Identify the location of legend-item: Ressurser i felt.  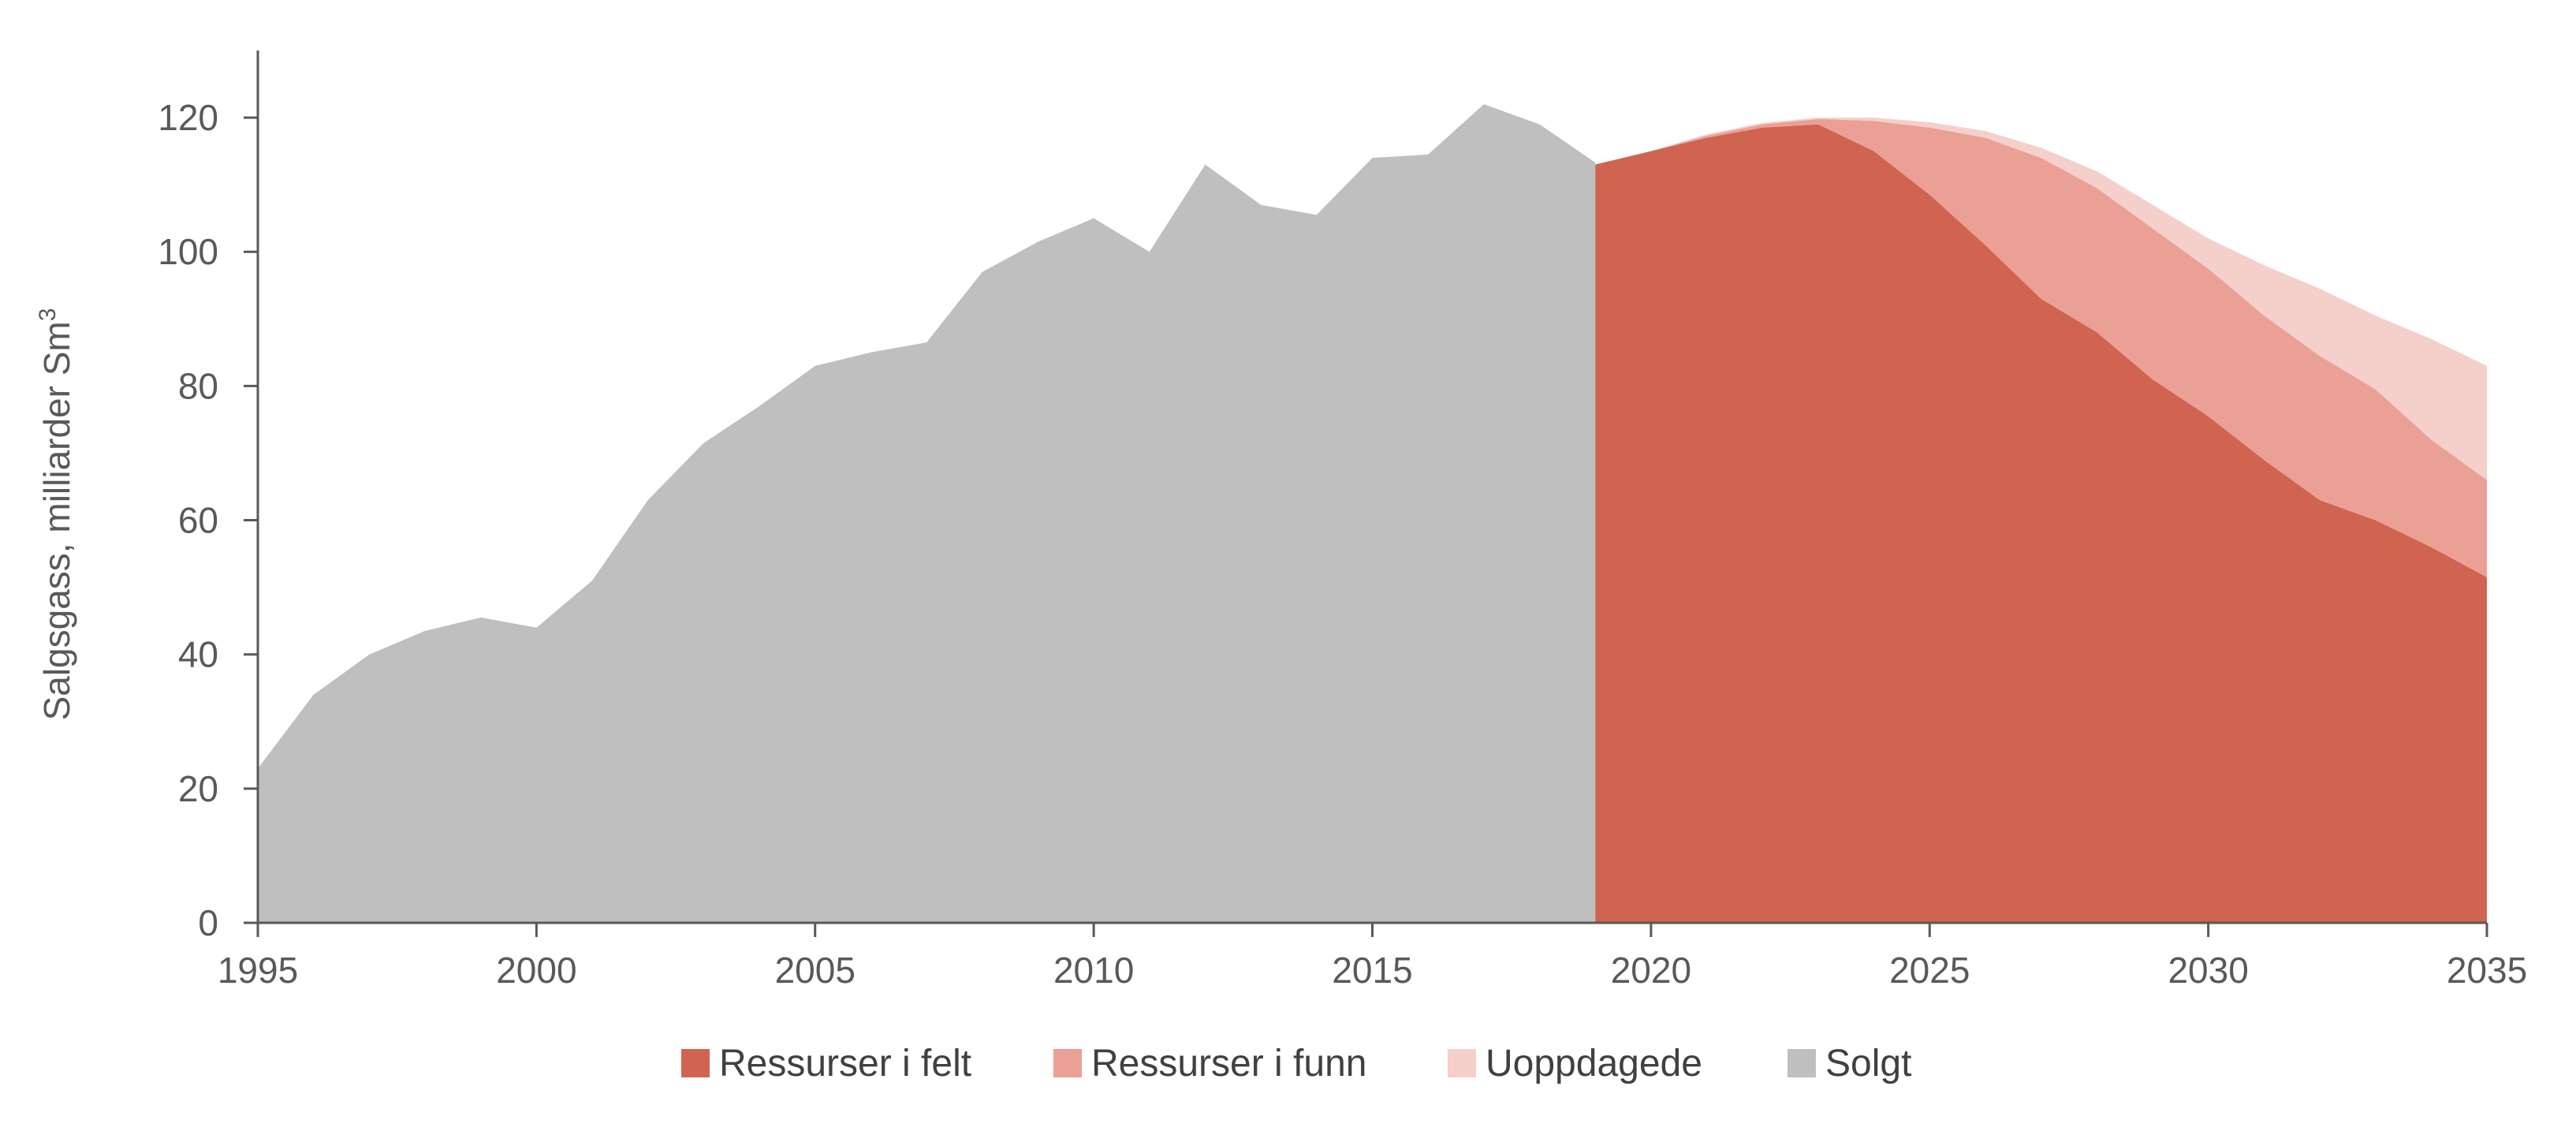
(826, 1064).